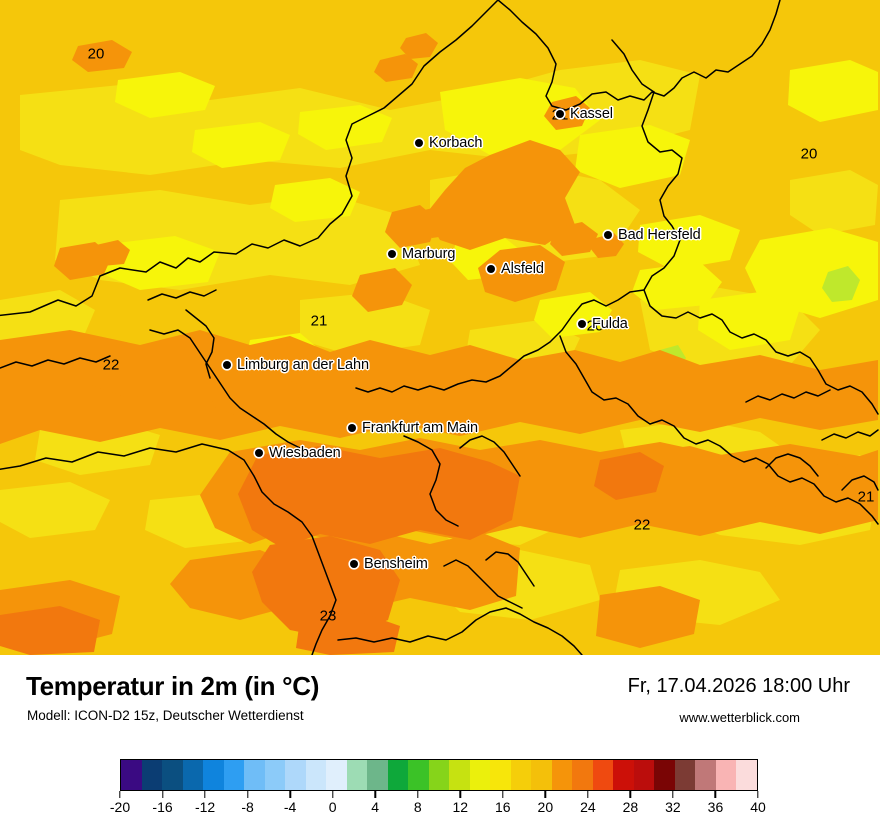  I want to click on colorbar-tick-label: -4, so click(290, 807).